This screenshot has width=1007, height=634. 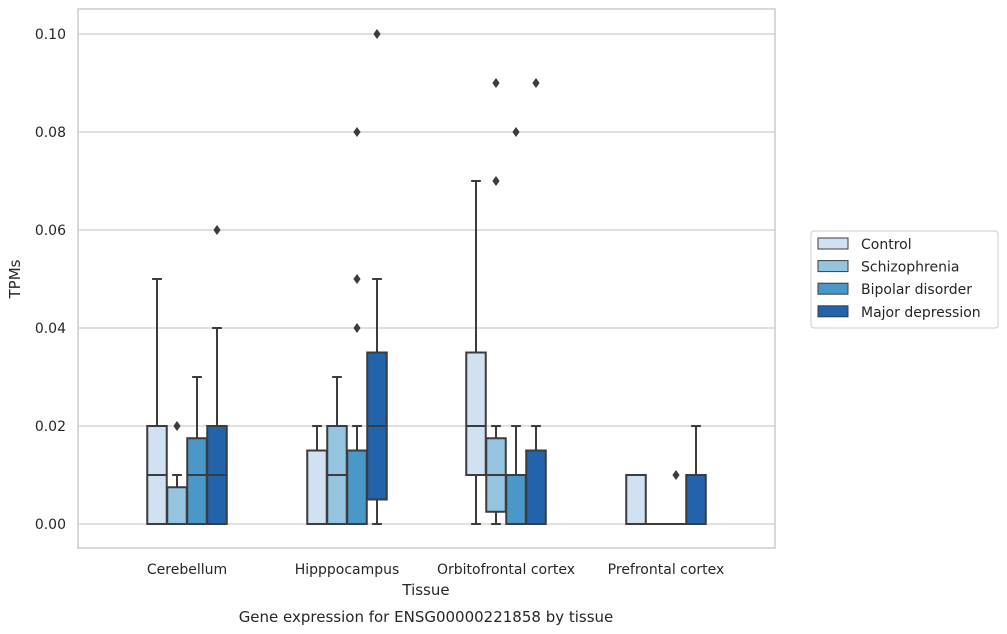 I want to click on y-tick-label: 0.06, so click(x=50, y=231).